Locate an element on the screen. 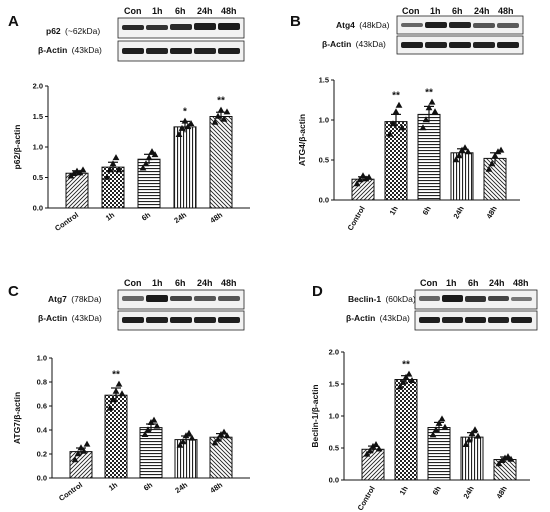 The image size is (550, 512). band-label: Atg4 (48kDa) is located at coordinates (363, 25).